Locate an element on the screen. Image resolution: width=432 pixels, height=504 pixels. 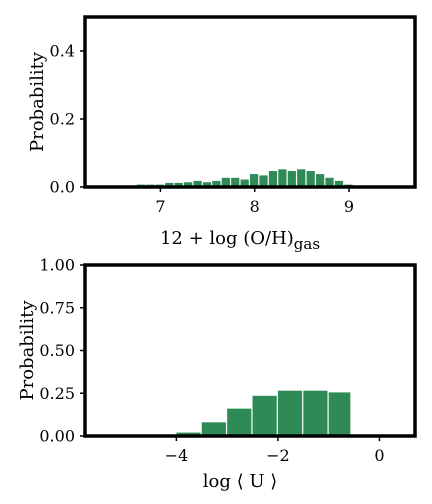
x-tick-label: −4 is located at coordinates (177, 455).